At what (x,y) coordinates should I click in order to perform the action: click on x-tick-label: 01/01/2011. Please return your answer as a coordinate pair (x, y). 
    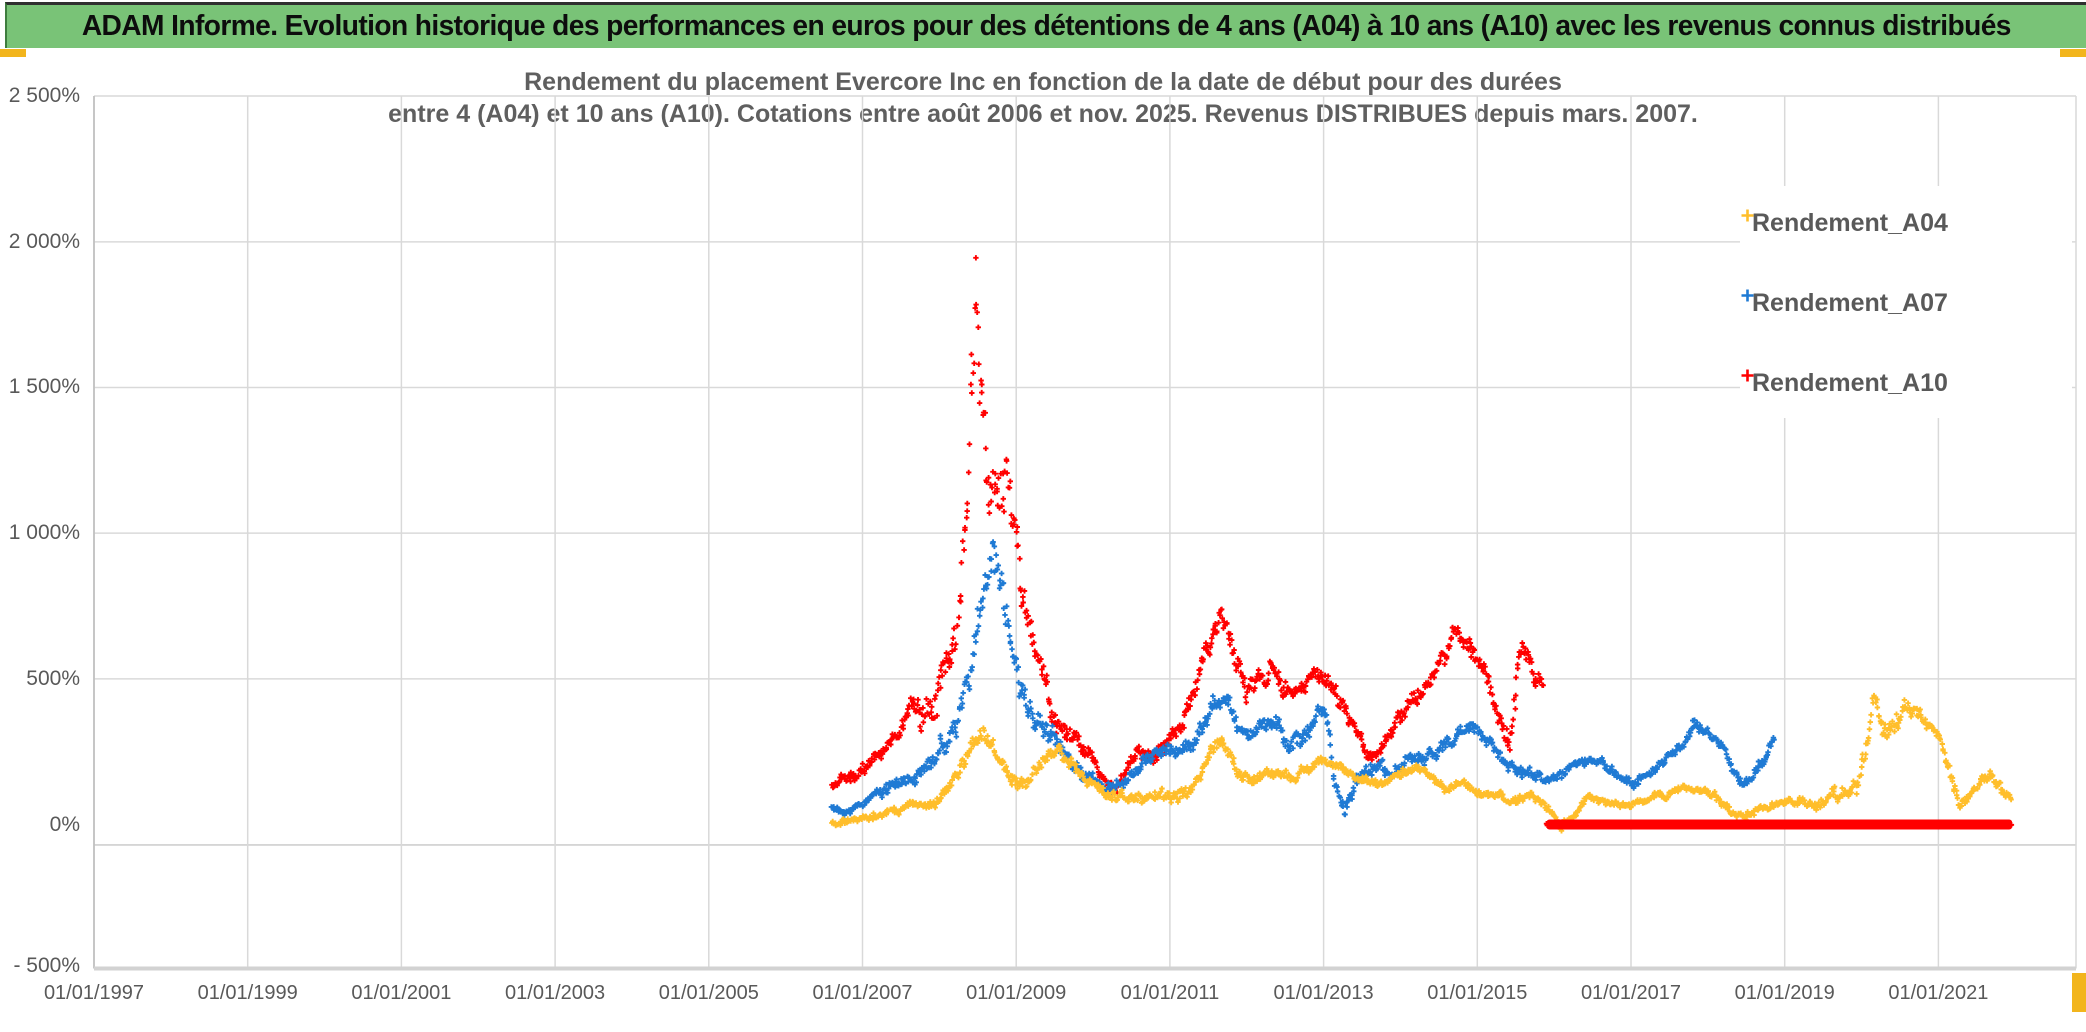
    Looking at the image, I should click on (1170, 993).